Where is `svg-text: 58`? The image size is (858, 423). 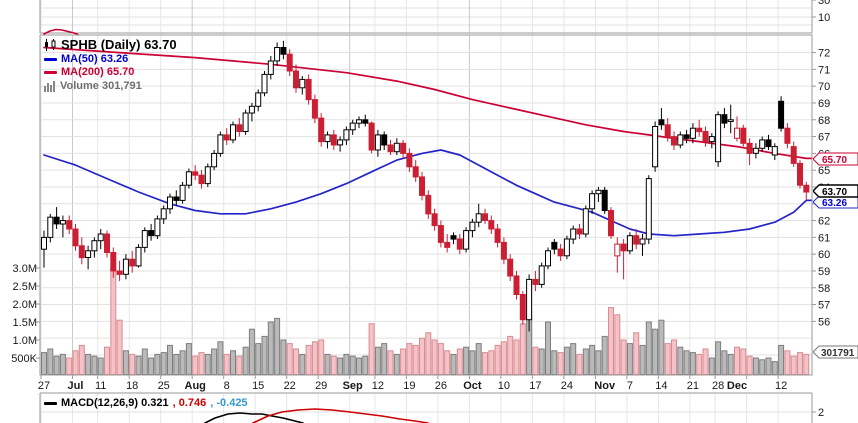 svg-text: 58 is located at coordinates (824, 289).